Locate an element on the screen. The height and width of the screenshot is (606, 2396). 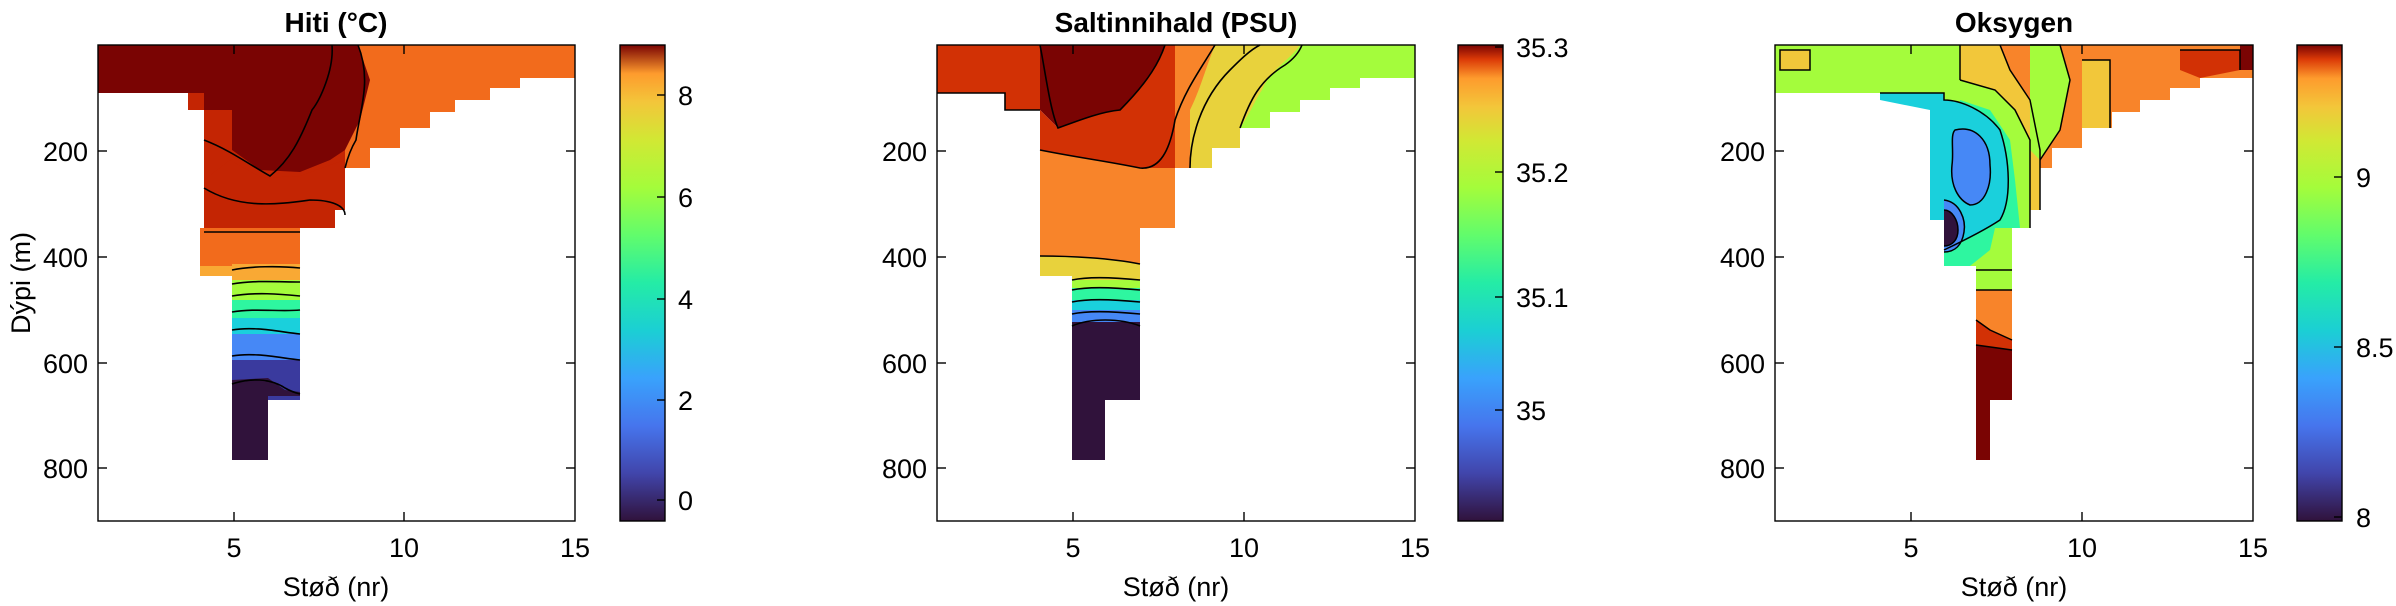
title-temperature: Hiti (°C) is located at coordinates (336, 22).